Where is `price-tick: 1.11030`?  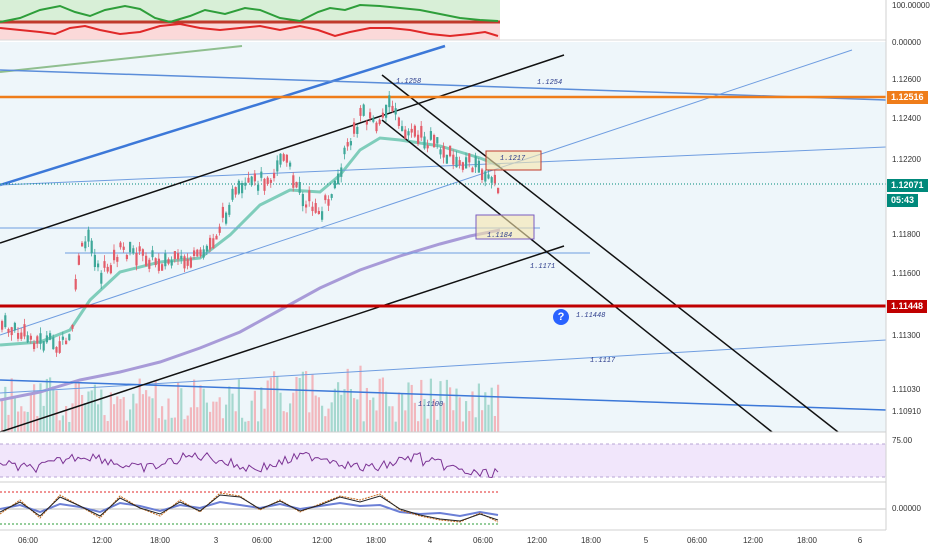 price-tick: 1.11030 is located at coordinates (906, 389).